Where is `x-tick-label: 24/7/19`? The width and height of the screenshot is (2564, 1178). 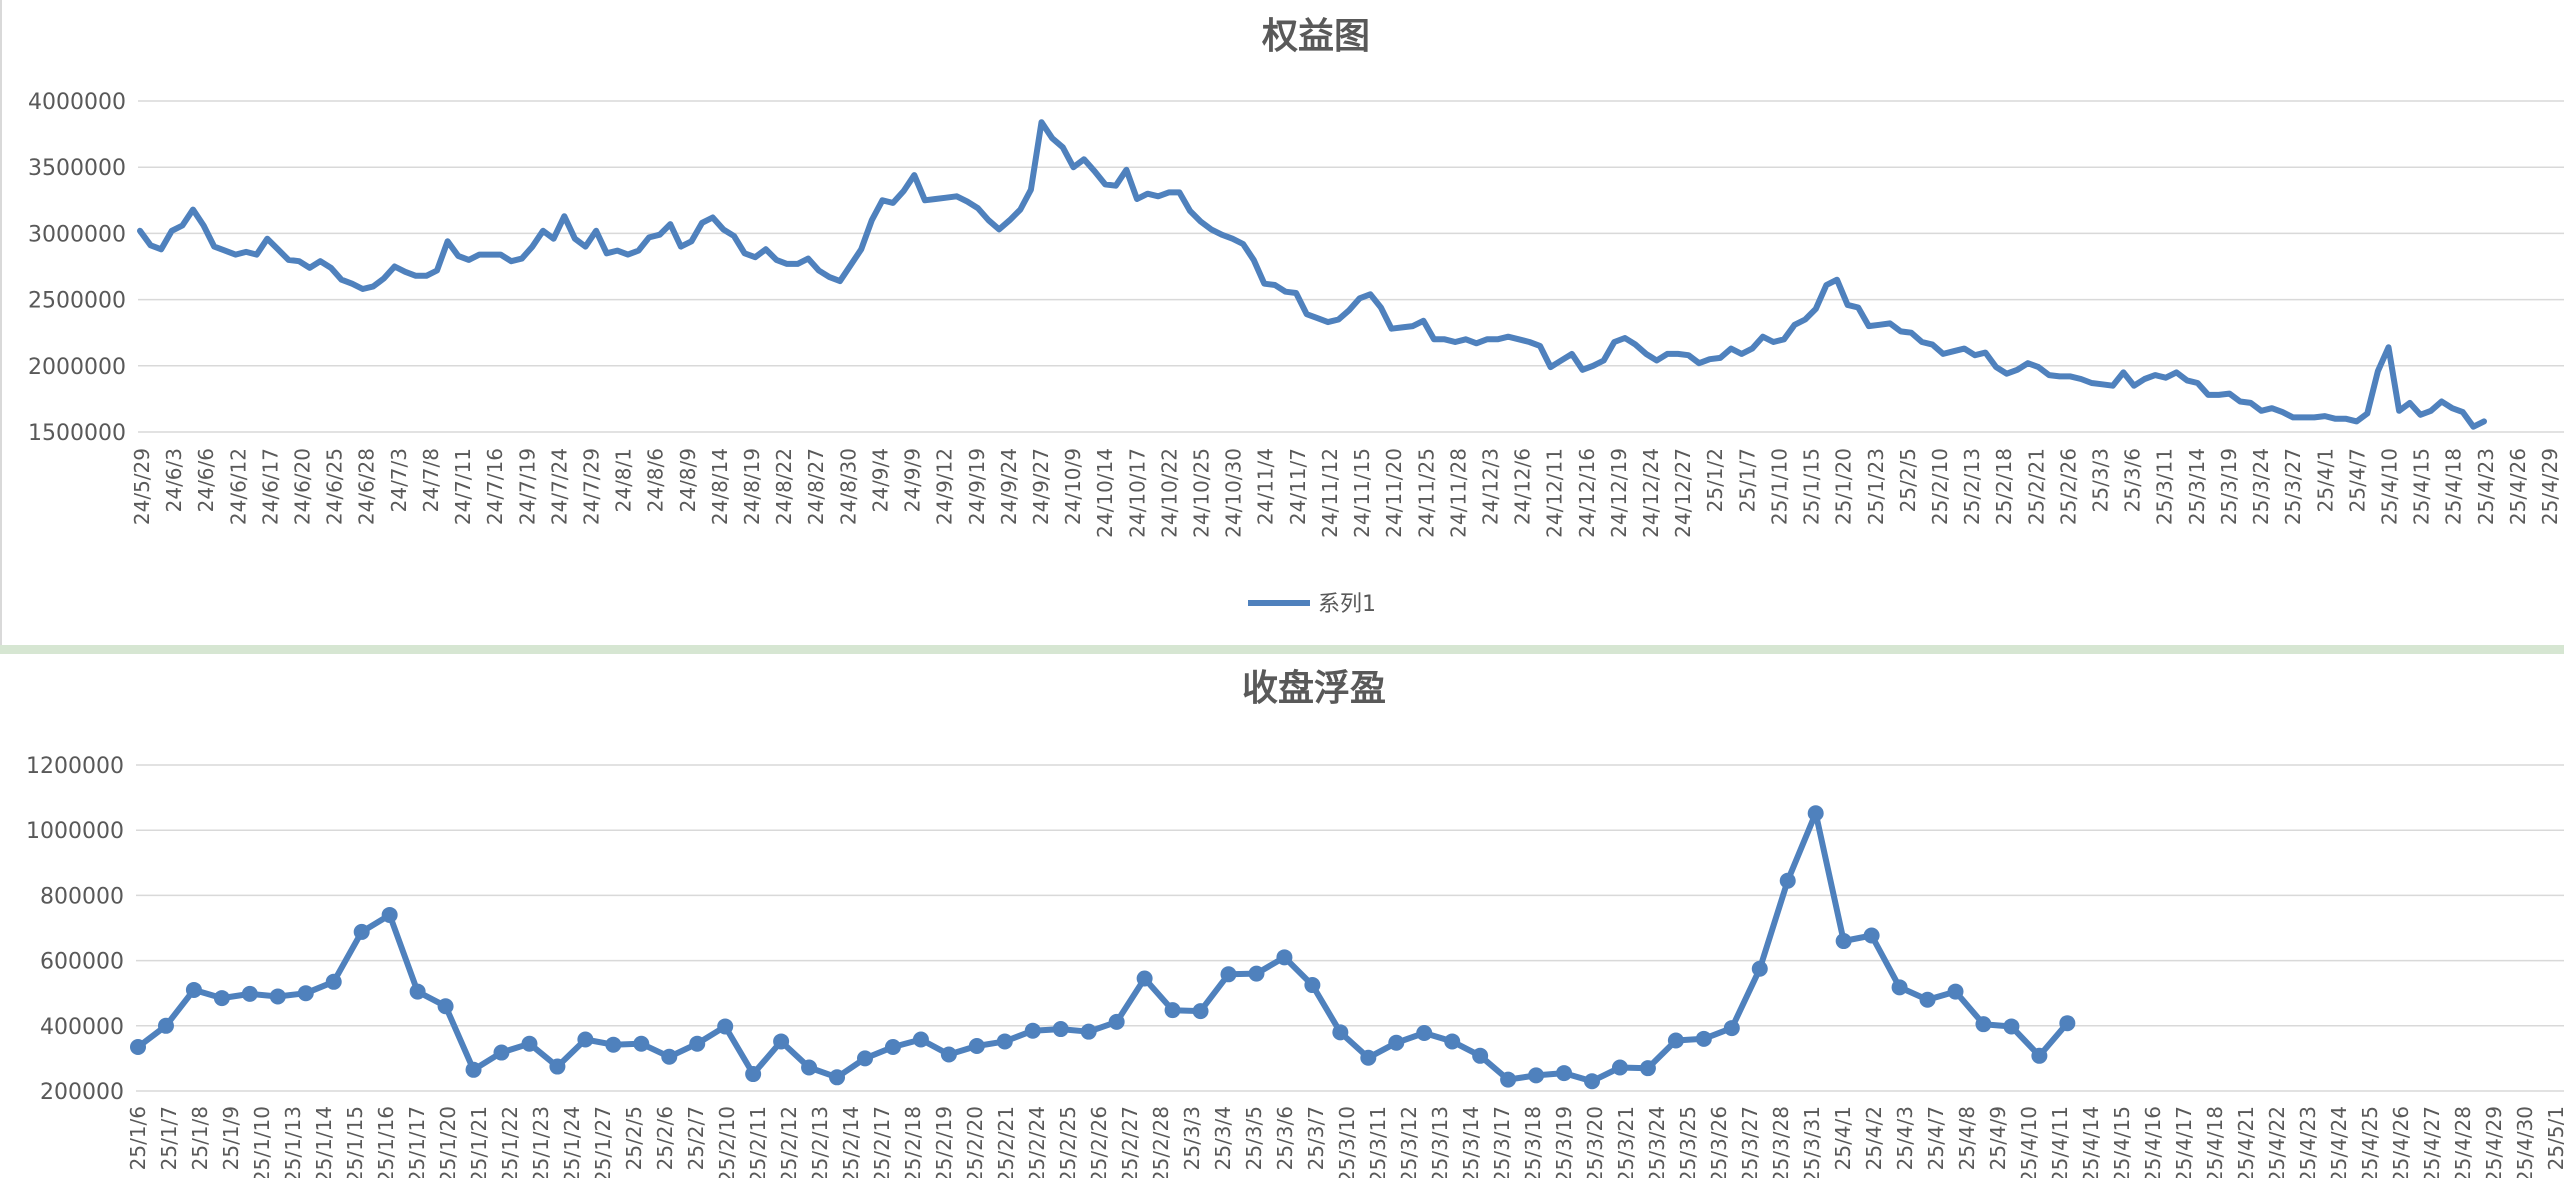
x-tick-label: 24/7/19 is located at coordinates (527, 486).